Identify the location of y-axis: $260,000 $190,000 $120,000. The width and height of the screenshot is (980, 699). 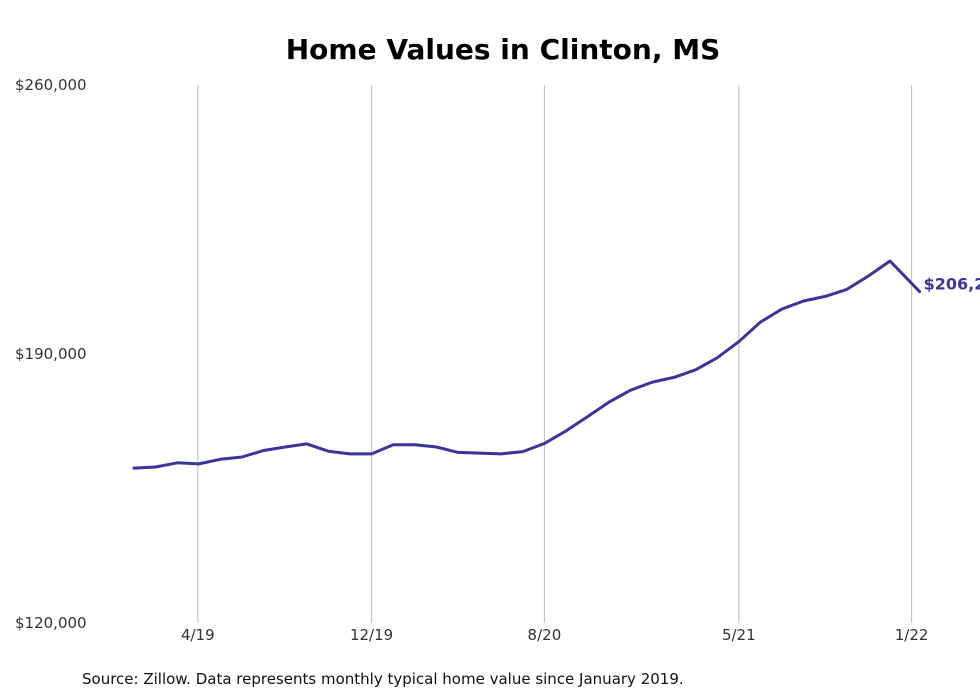
(51, 354).